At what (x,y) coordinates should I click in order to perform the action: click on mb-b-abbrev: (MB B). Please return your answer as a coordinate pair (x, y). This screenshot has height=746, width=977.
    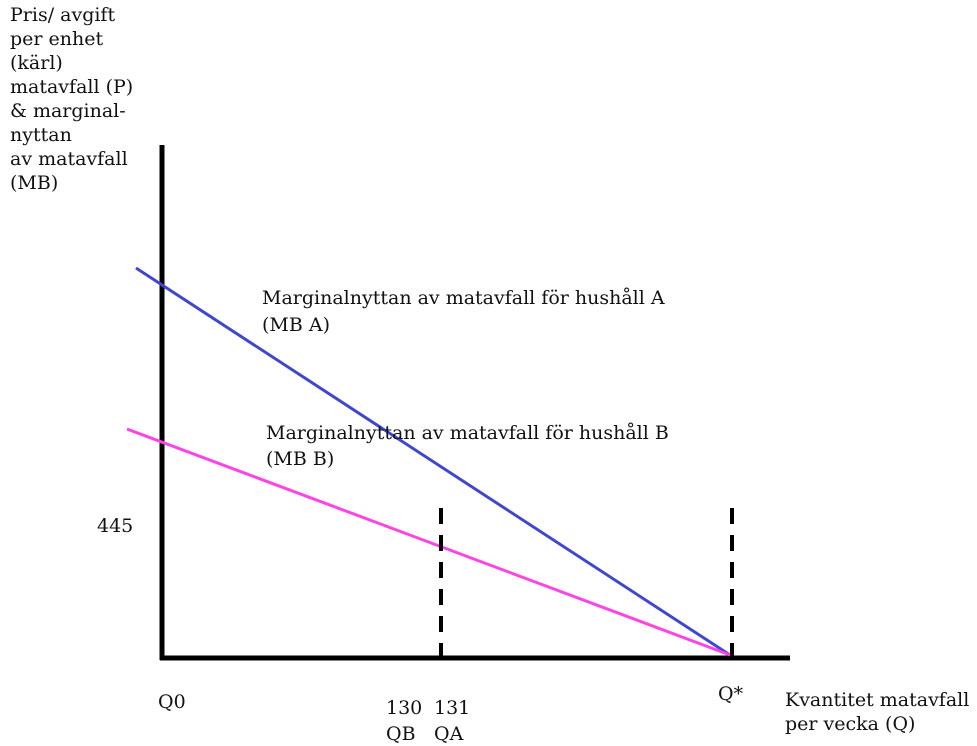
    Looking at the image, I should click on (300, 459).